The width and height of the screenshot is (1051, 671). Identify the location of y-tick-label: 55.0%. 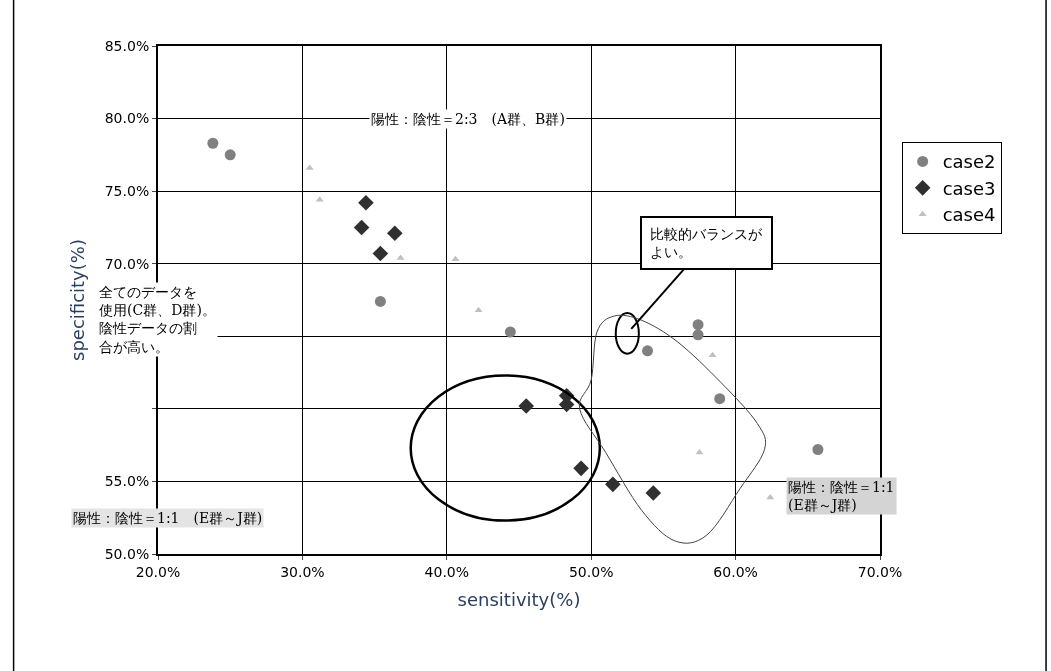
(127, 481).